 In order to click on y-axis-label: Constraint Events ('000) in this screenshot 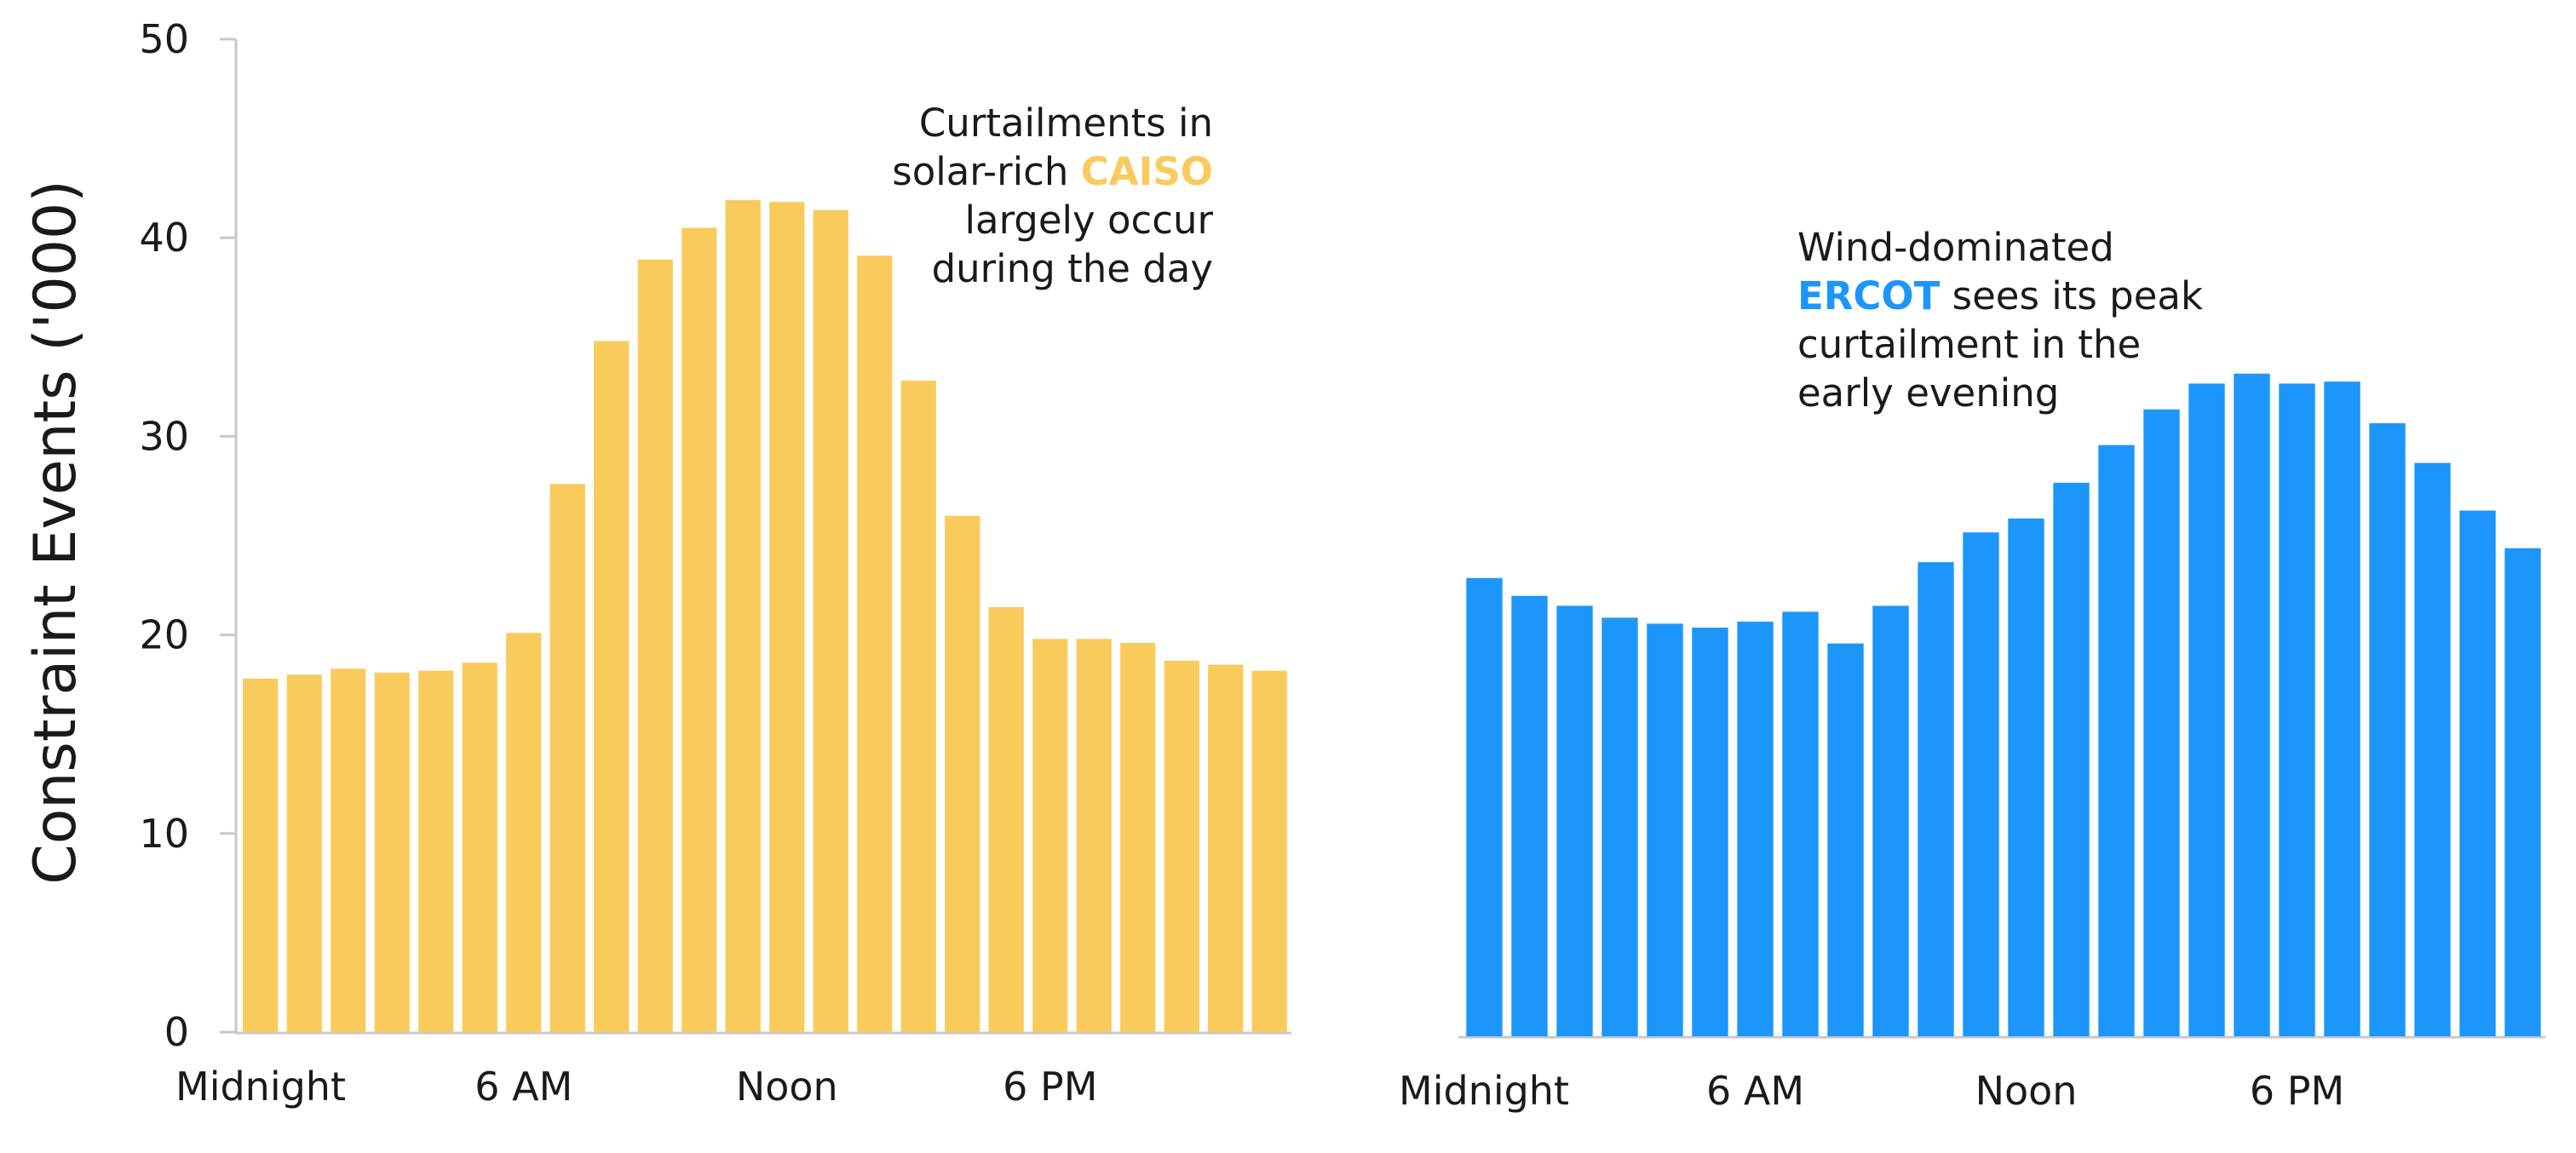, I will do `click(56, 532)`.